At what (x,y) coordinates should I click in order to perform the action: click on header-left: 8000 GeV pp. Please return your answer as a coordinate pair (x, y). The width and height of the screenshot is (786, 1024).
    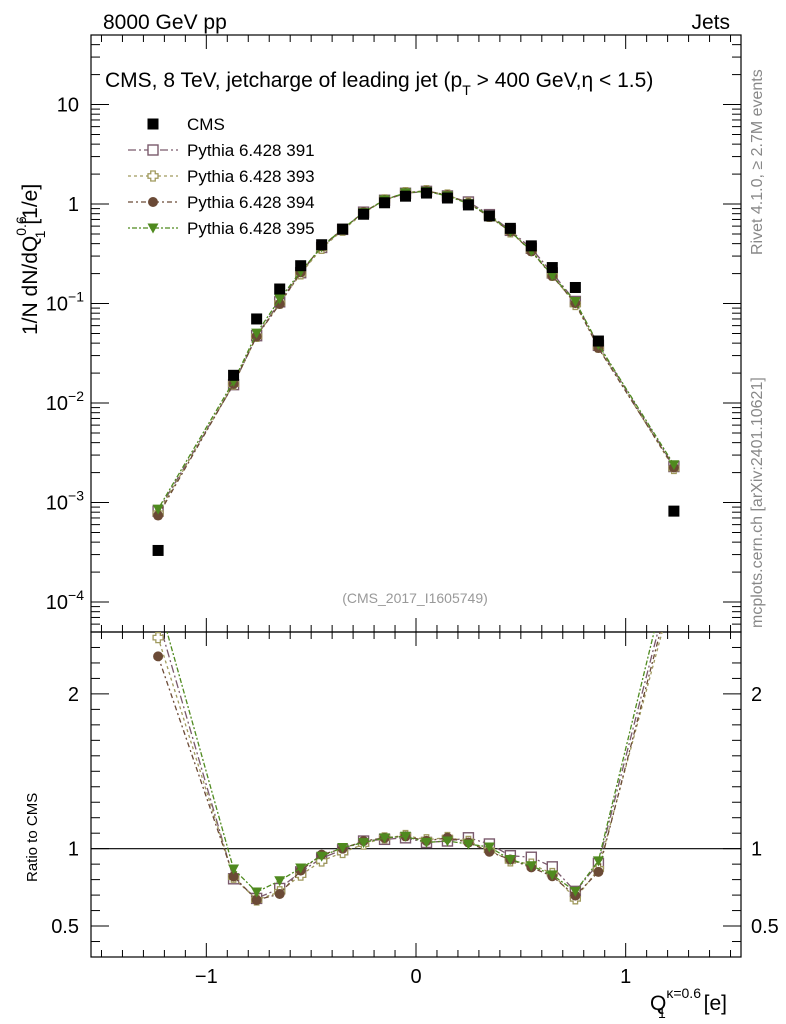
    Looking at the image, I should click on (165, 22).